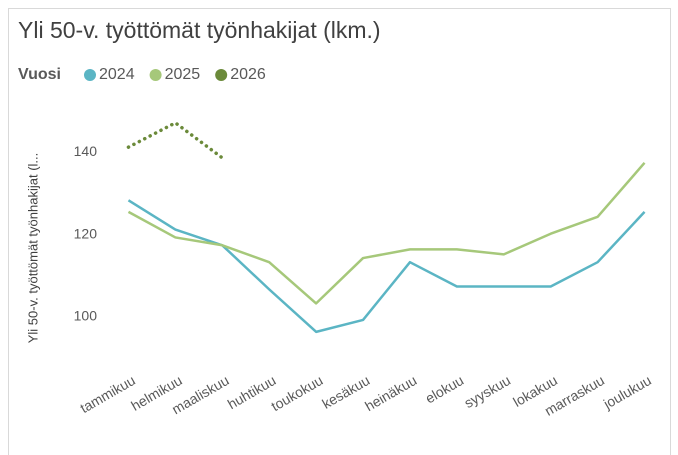 The image size is (678, 455). What do you see at coordinates (183, 74) in the screenshot?
I see `legend-label: 2025` at bounding box center [183, 74].